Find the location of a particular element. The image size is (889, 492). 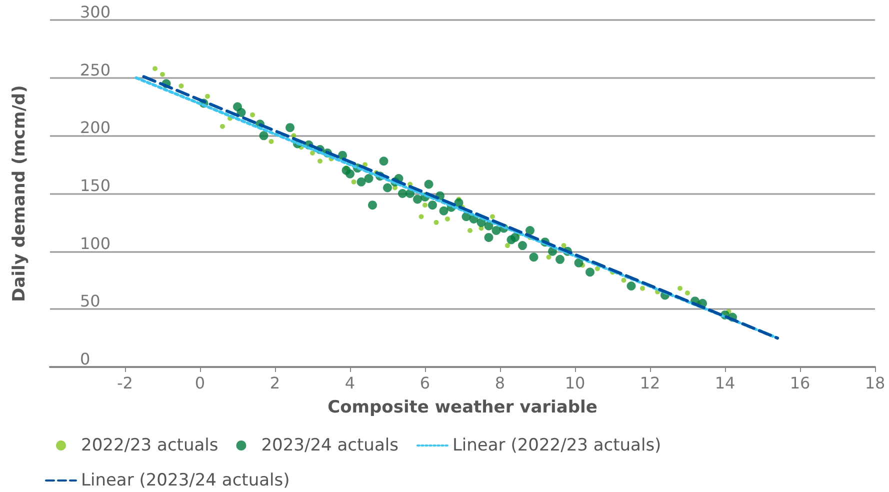

y-axis-title: Daily demand (mcm/d) is located at coordinates (20, 193).